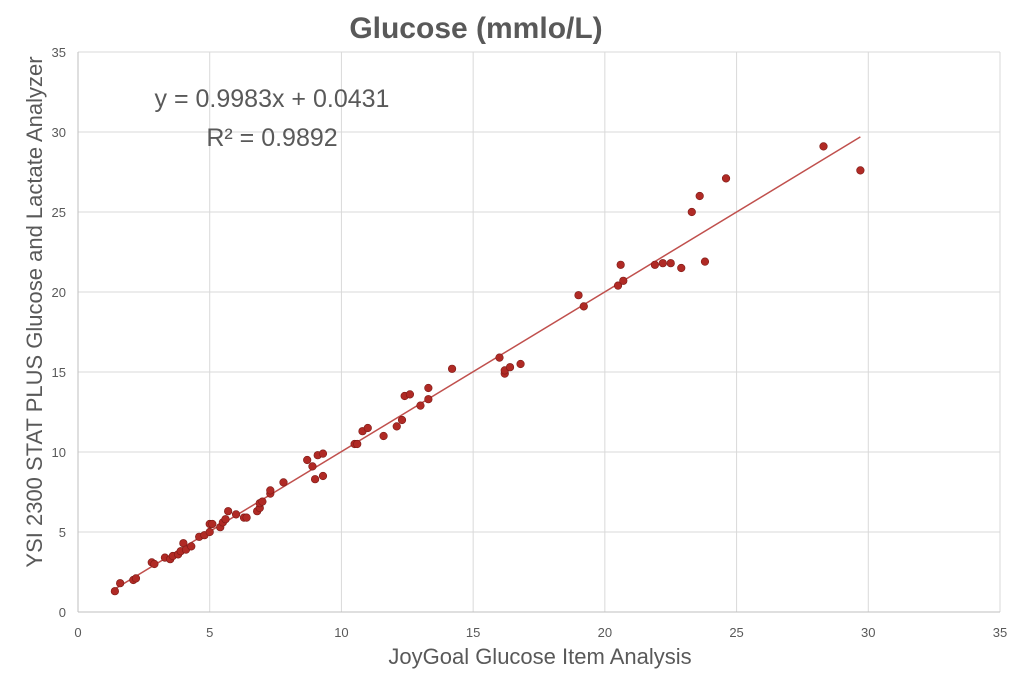 The width and height of the screenshot is (1024, 678). What do you see at coordinates (271, 138) in the screenshot?
I see `r-squared-label: R² = 0.9892` at bounding box center [271, 138].